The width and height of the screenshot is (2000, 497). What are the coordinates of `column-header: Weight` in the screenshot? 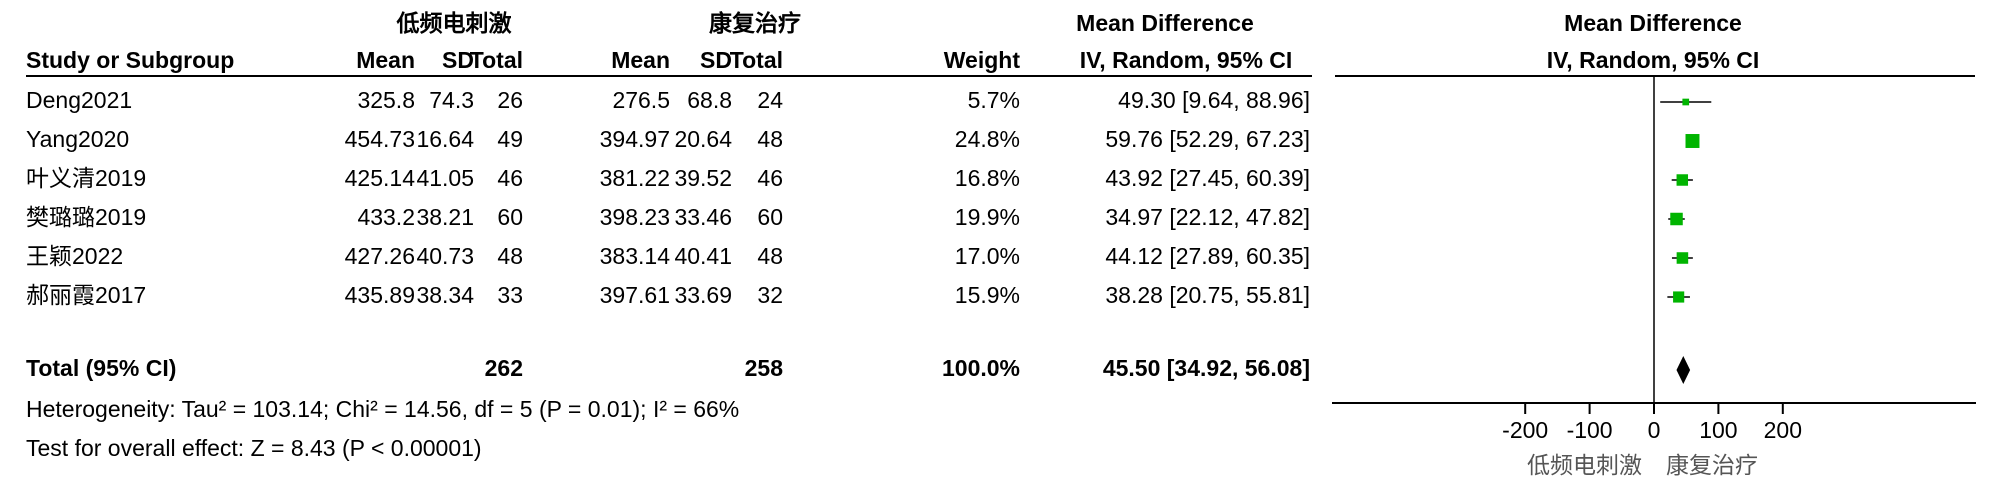 It's located at (982, 60).